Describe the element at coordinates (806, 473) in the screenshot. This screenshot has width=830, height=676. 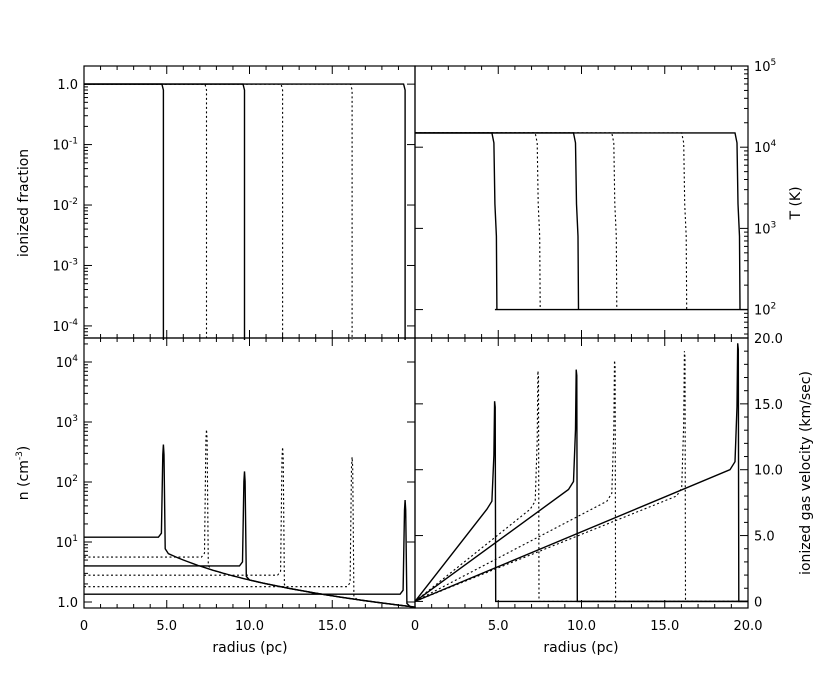
I see `ylabel-velocity: ionized gas velocity (km/sec)` at that location.